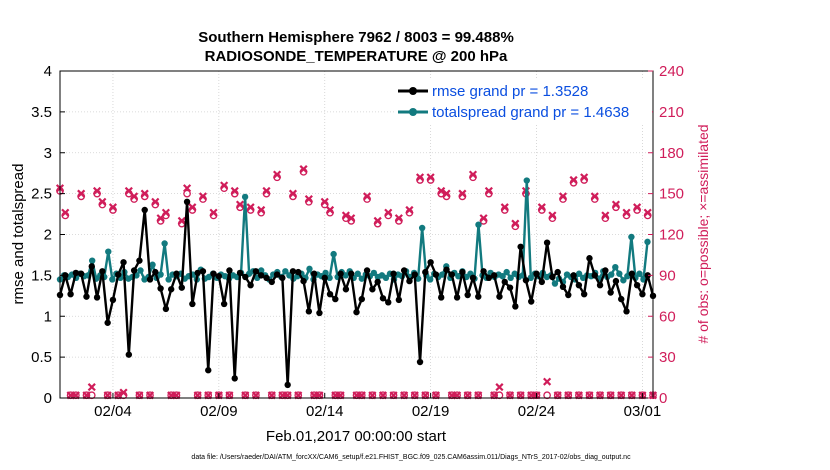 The image size is (830, 470). I want to click on y-right-tick-label: 210, so click(671, 112).